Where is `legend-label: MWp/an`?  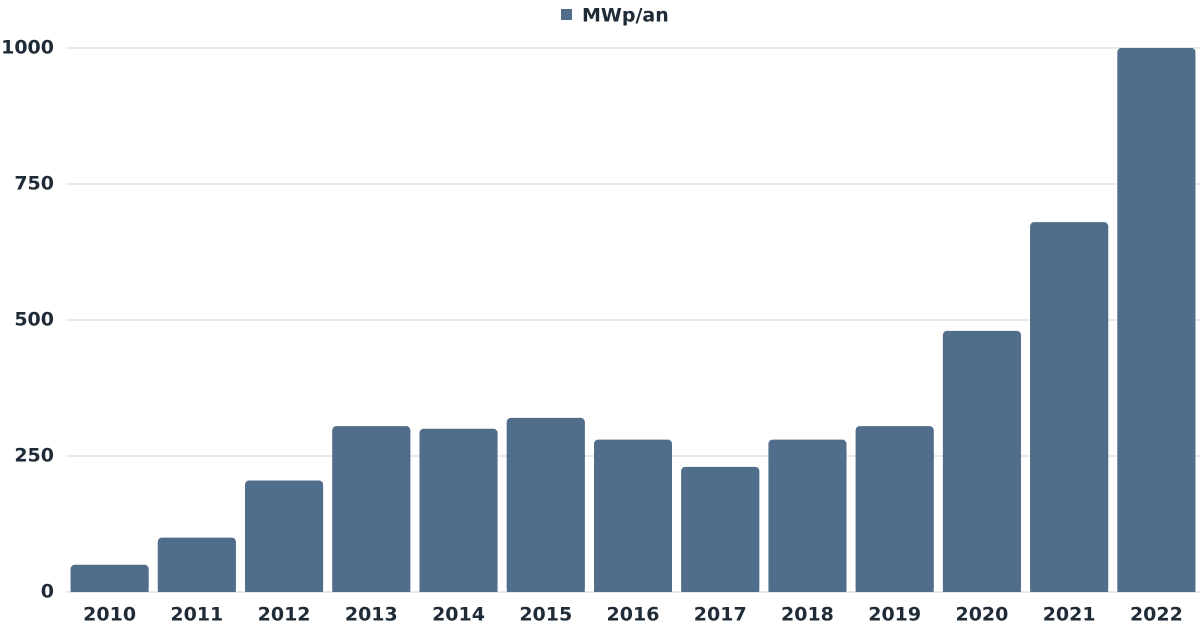
legend-label: MWp/an is located at coordinates (625, 16).